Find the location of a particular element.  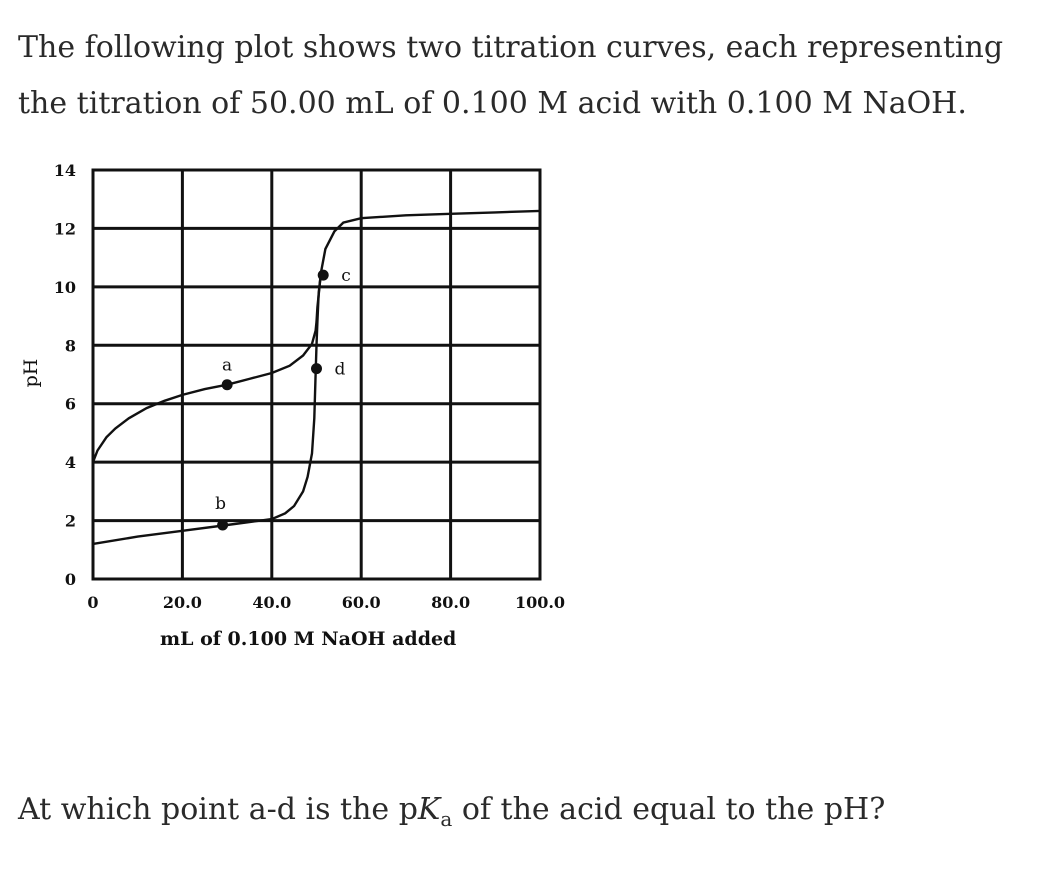

y-tick-label: 10 is located at coordinates (65, 287).